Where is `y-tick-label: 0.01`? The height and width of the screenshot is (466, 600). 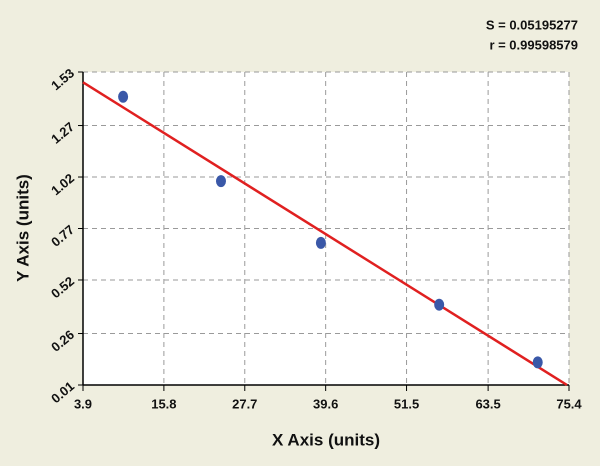
y-tick-label: 0.01 is located at coordinates (62, 392).